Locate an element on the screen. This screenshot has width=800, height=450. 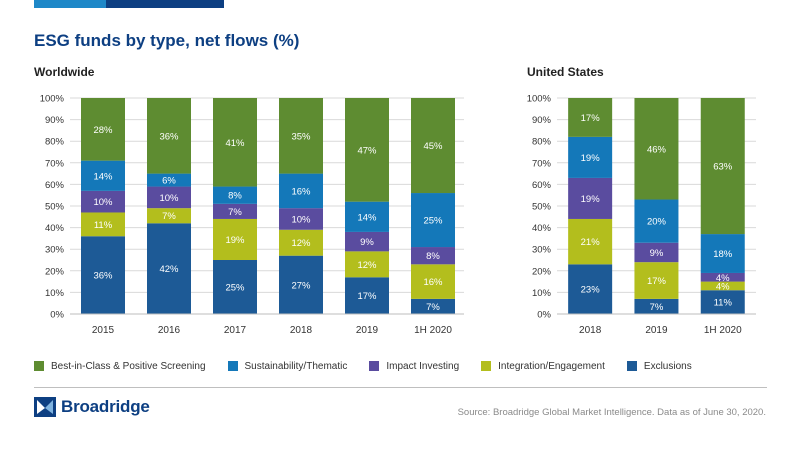
world-bar-exclusions-2015 is located at coordinates (103, 275).